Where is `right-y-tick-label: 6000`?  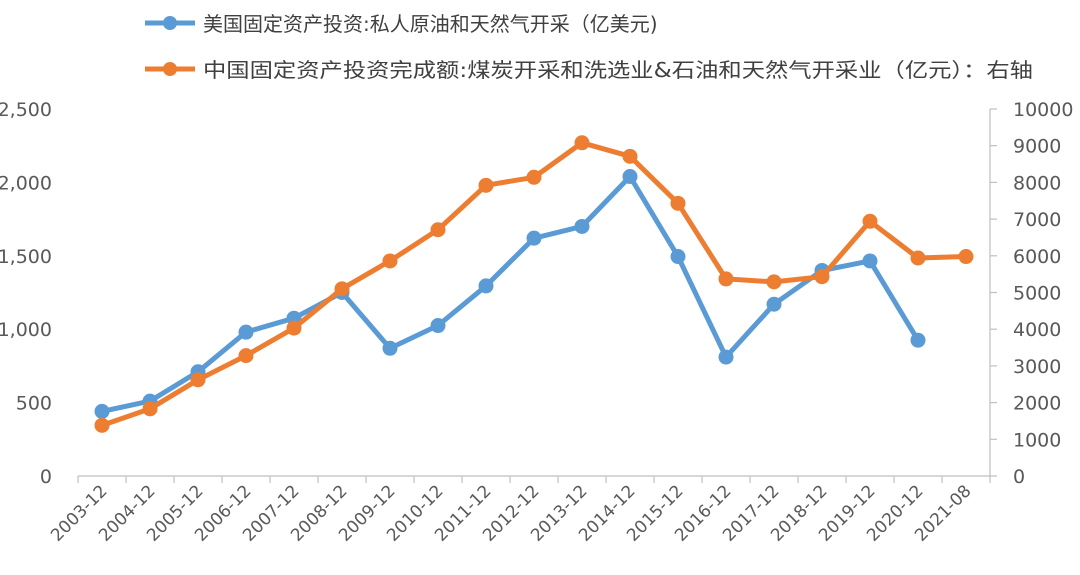
right-y-tick-label: 6000 is located at coordinates (1037, 257).